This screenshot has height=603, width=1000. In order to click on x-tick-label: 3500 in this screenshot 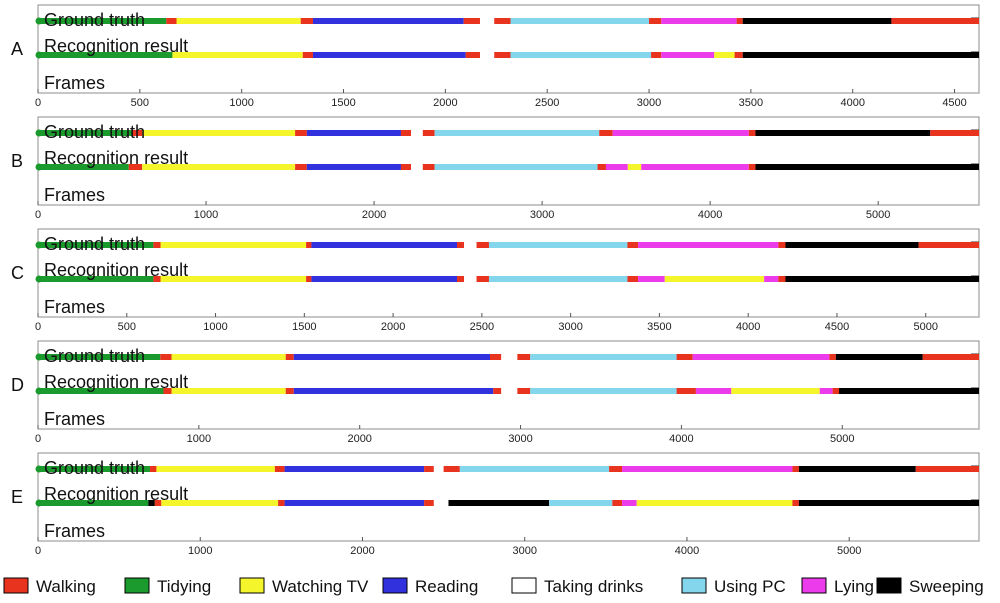, I will do `click(751, 103)`.